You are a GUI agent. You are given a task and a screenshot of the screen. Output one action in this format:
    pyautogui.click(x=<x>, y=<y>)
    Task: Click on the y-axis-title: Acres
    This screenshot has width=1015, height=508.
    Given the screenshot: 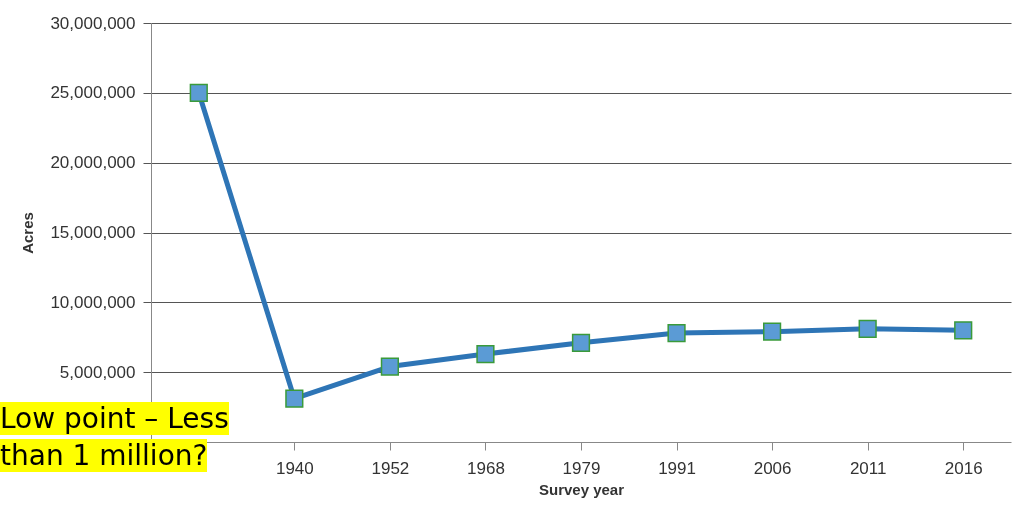 What is the action you would take?
    pyautogui.click(x=28, y=233)
    